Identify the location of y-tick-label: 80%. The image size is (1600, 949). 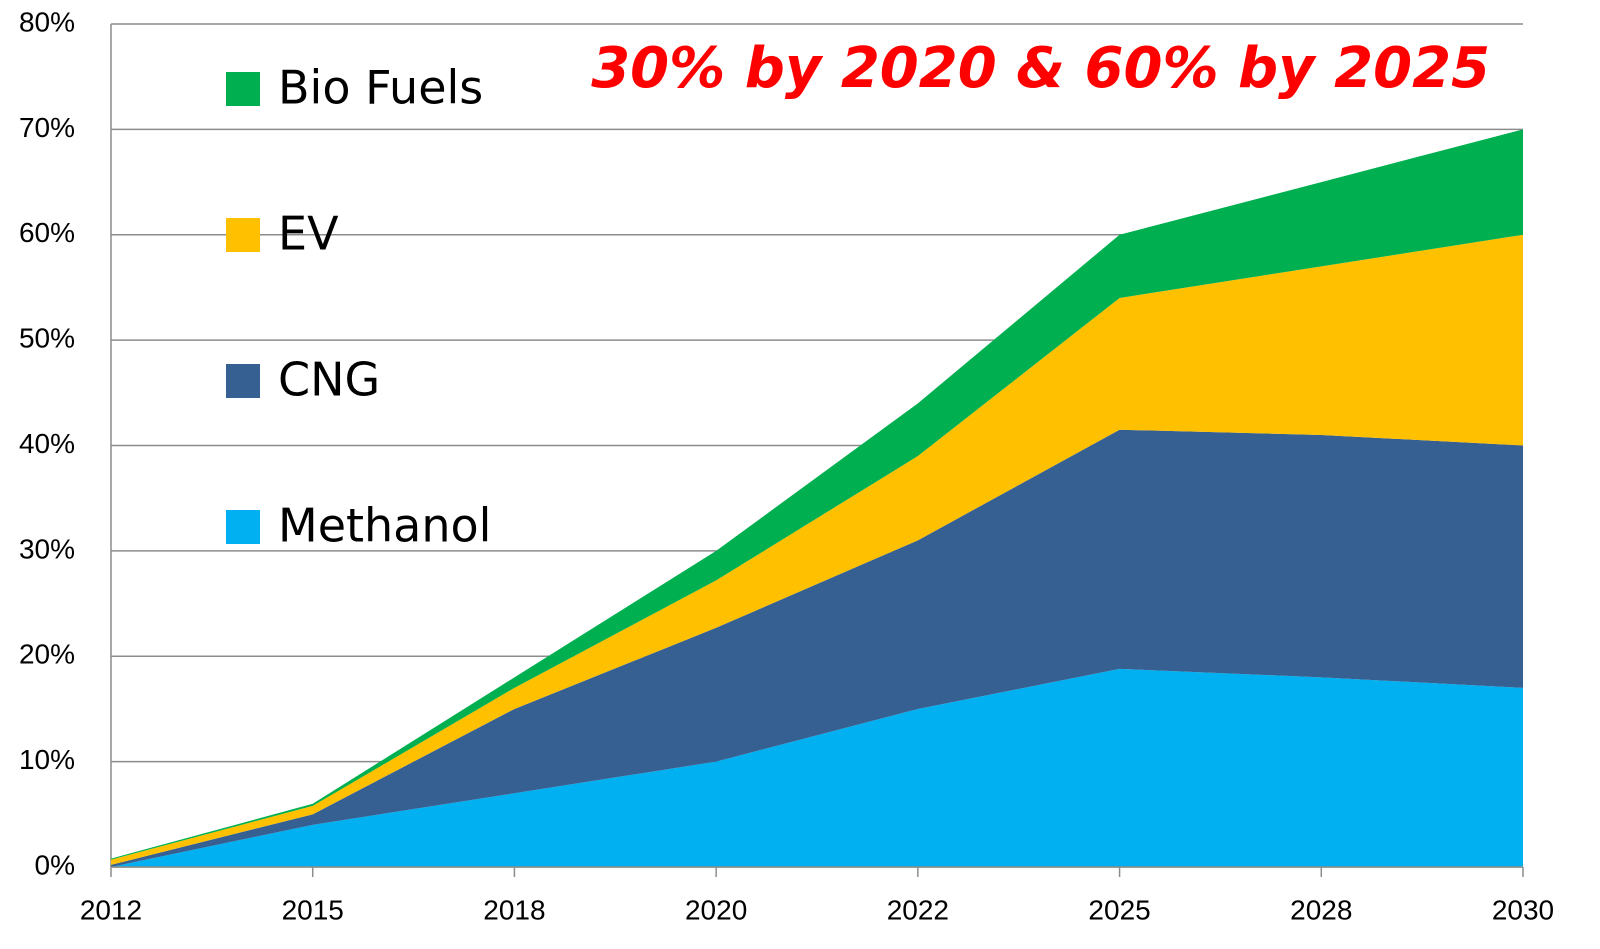
(47, 21).